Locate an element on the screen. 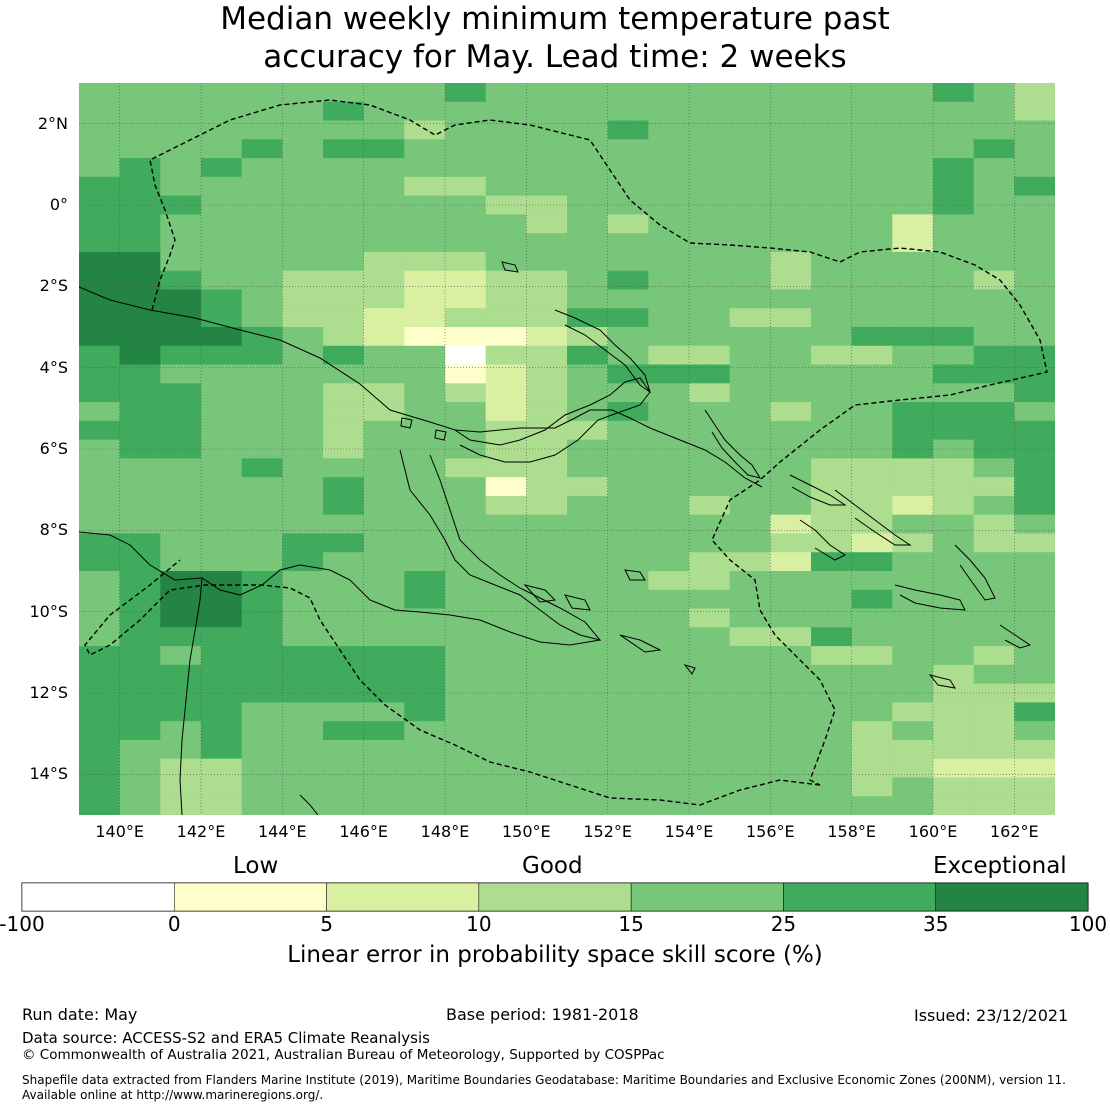  coast-santa-isabel is located at coordinates (873, 517).